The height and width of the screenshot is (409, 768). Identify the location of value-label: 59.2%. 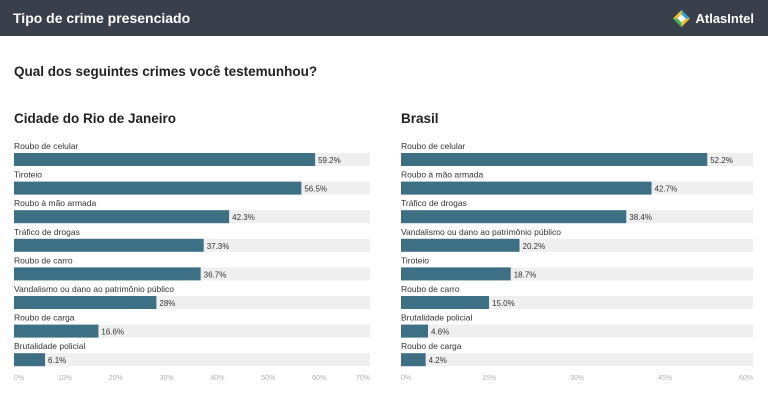
(329, 160).